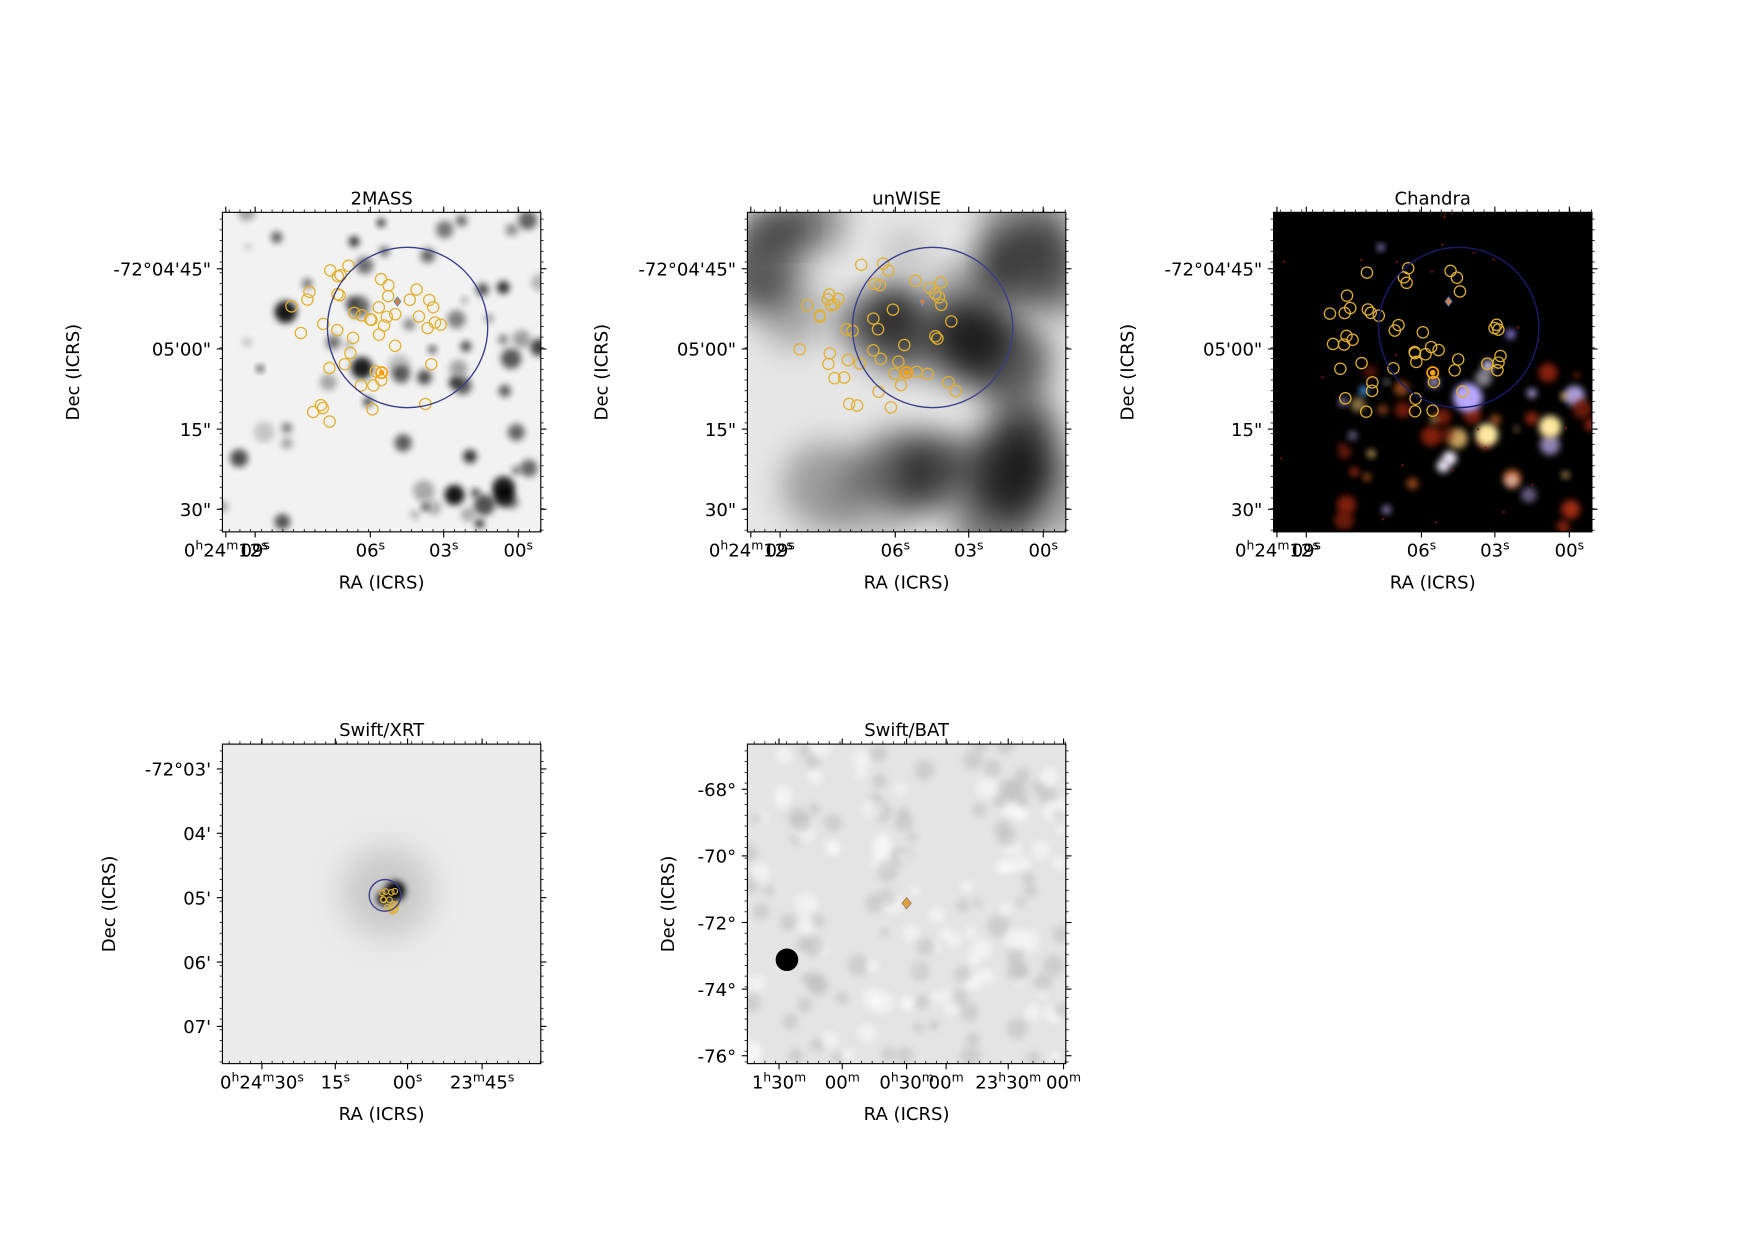  What do you see at coordinates (1246, 430) in the screenshot?
I see `y-tick-label: 15"` at bounding box center [1246, 430].